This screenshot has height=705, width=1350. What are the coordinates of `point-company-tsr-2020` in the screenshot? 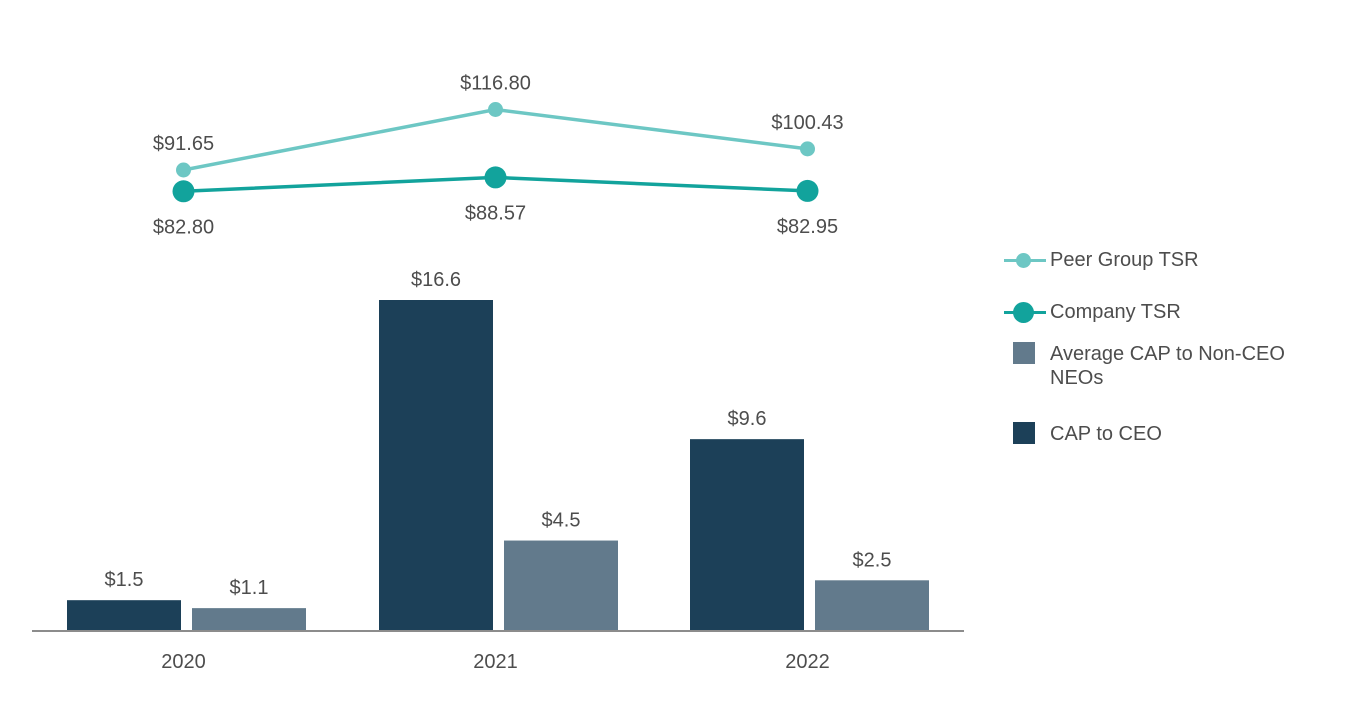 It's located at (183, 191).